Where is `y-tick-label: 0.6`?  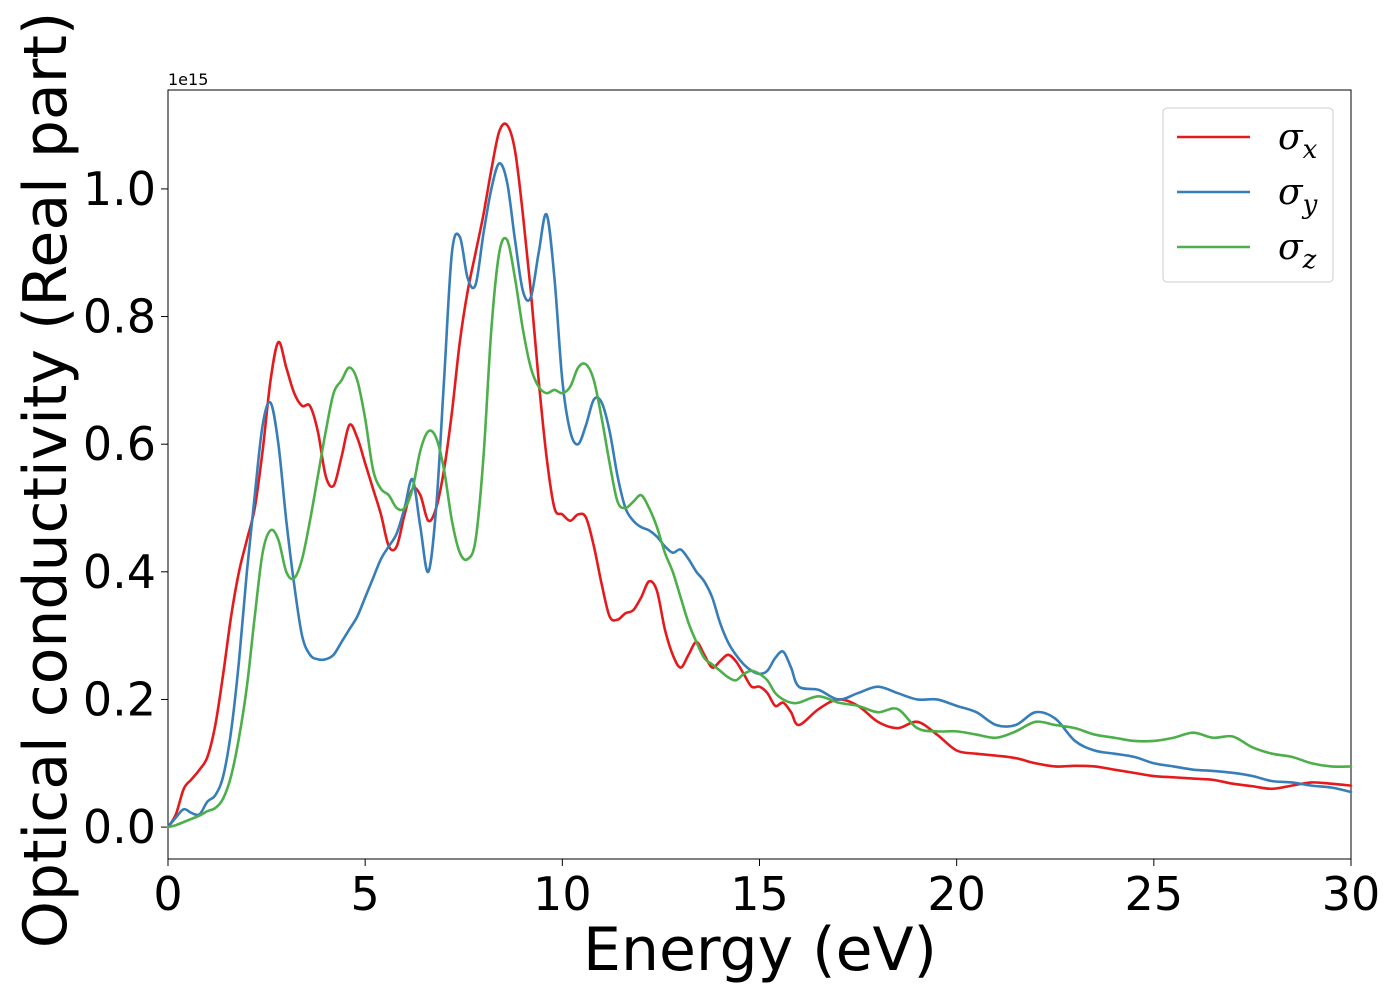
y-tick-label: 0.6 is located at coordinates (119, 444).